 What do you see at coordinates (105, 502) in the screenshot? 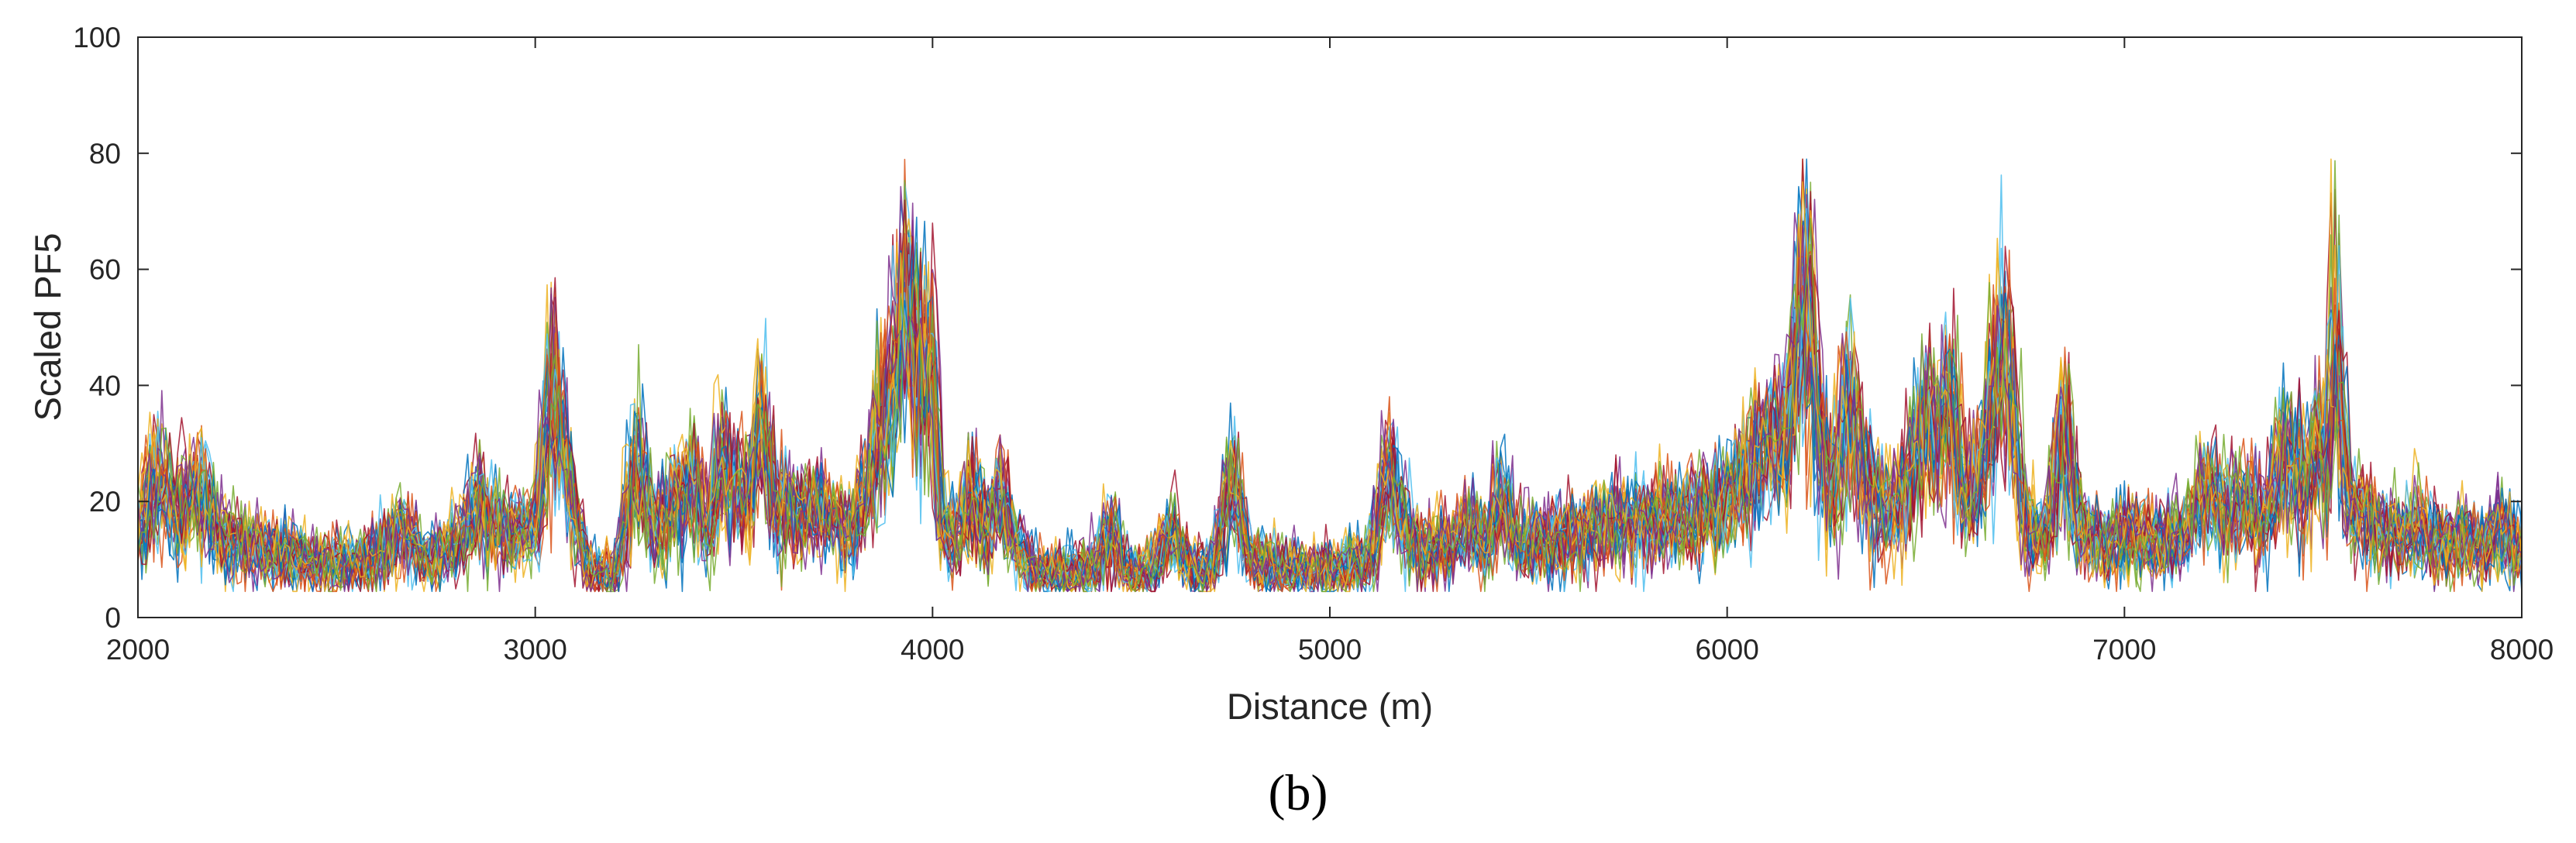
I see `y-tick-label: 20` at bounding box center [105, 502].